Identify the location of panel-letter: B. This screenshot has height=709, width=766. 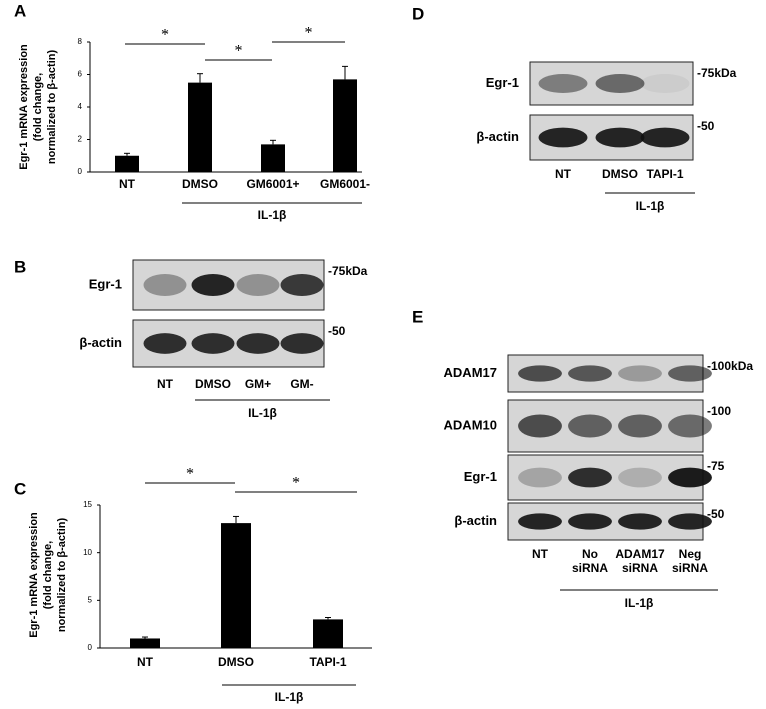
(20, 266).